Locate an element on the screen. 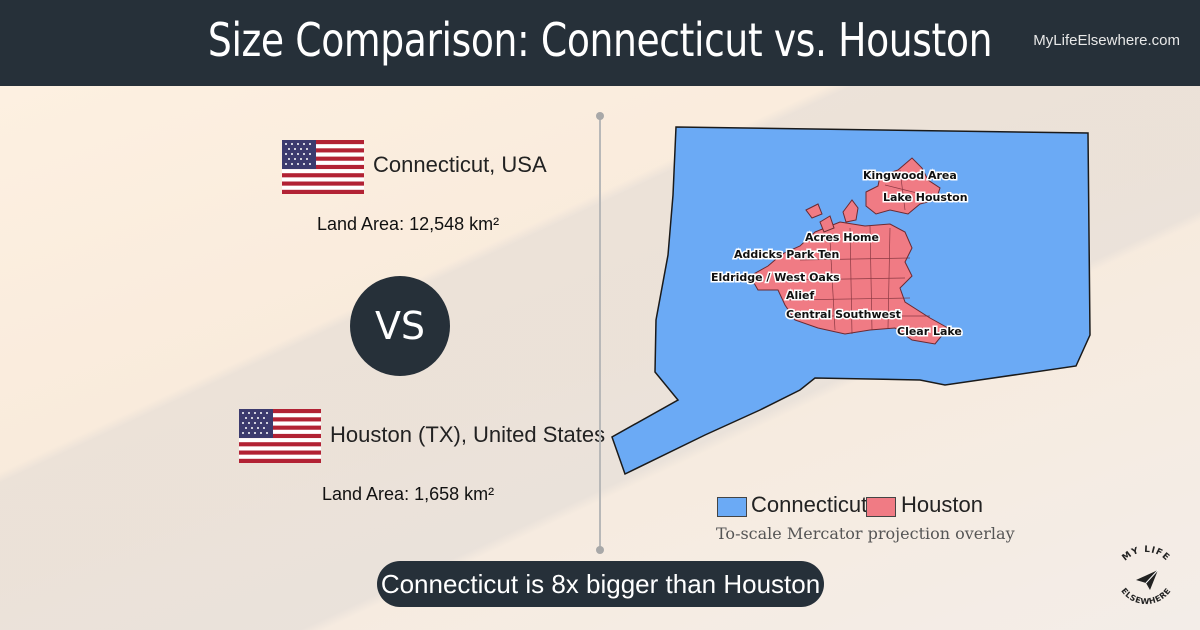  label-addicks-park-ten: Addicks Park Ten is located at coordinates (786, 254).